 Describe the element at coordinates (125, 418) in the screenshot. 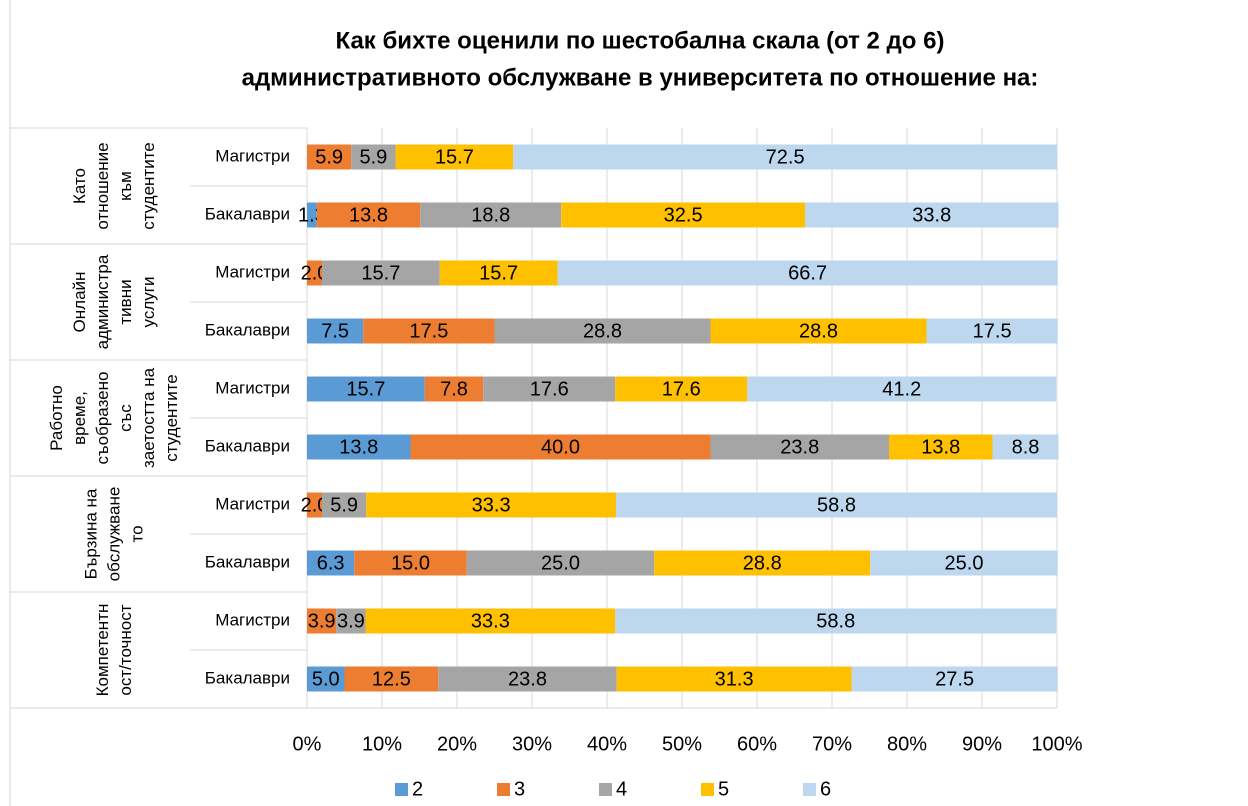

I see `group-label: със` at that location.